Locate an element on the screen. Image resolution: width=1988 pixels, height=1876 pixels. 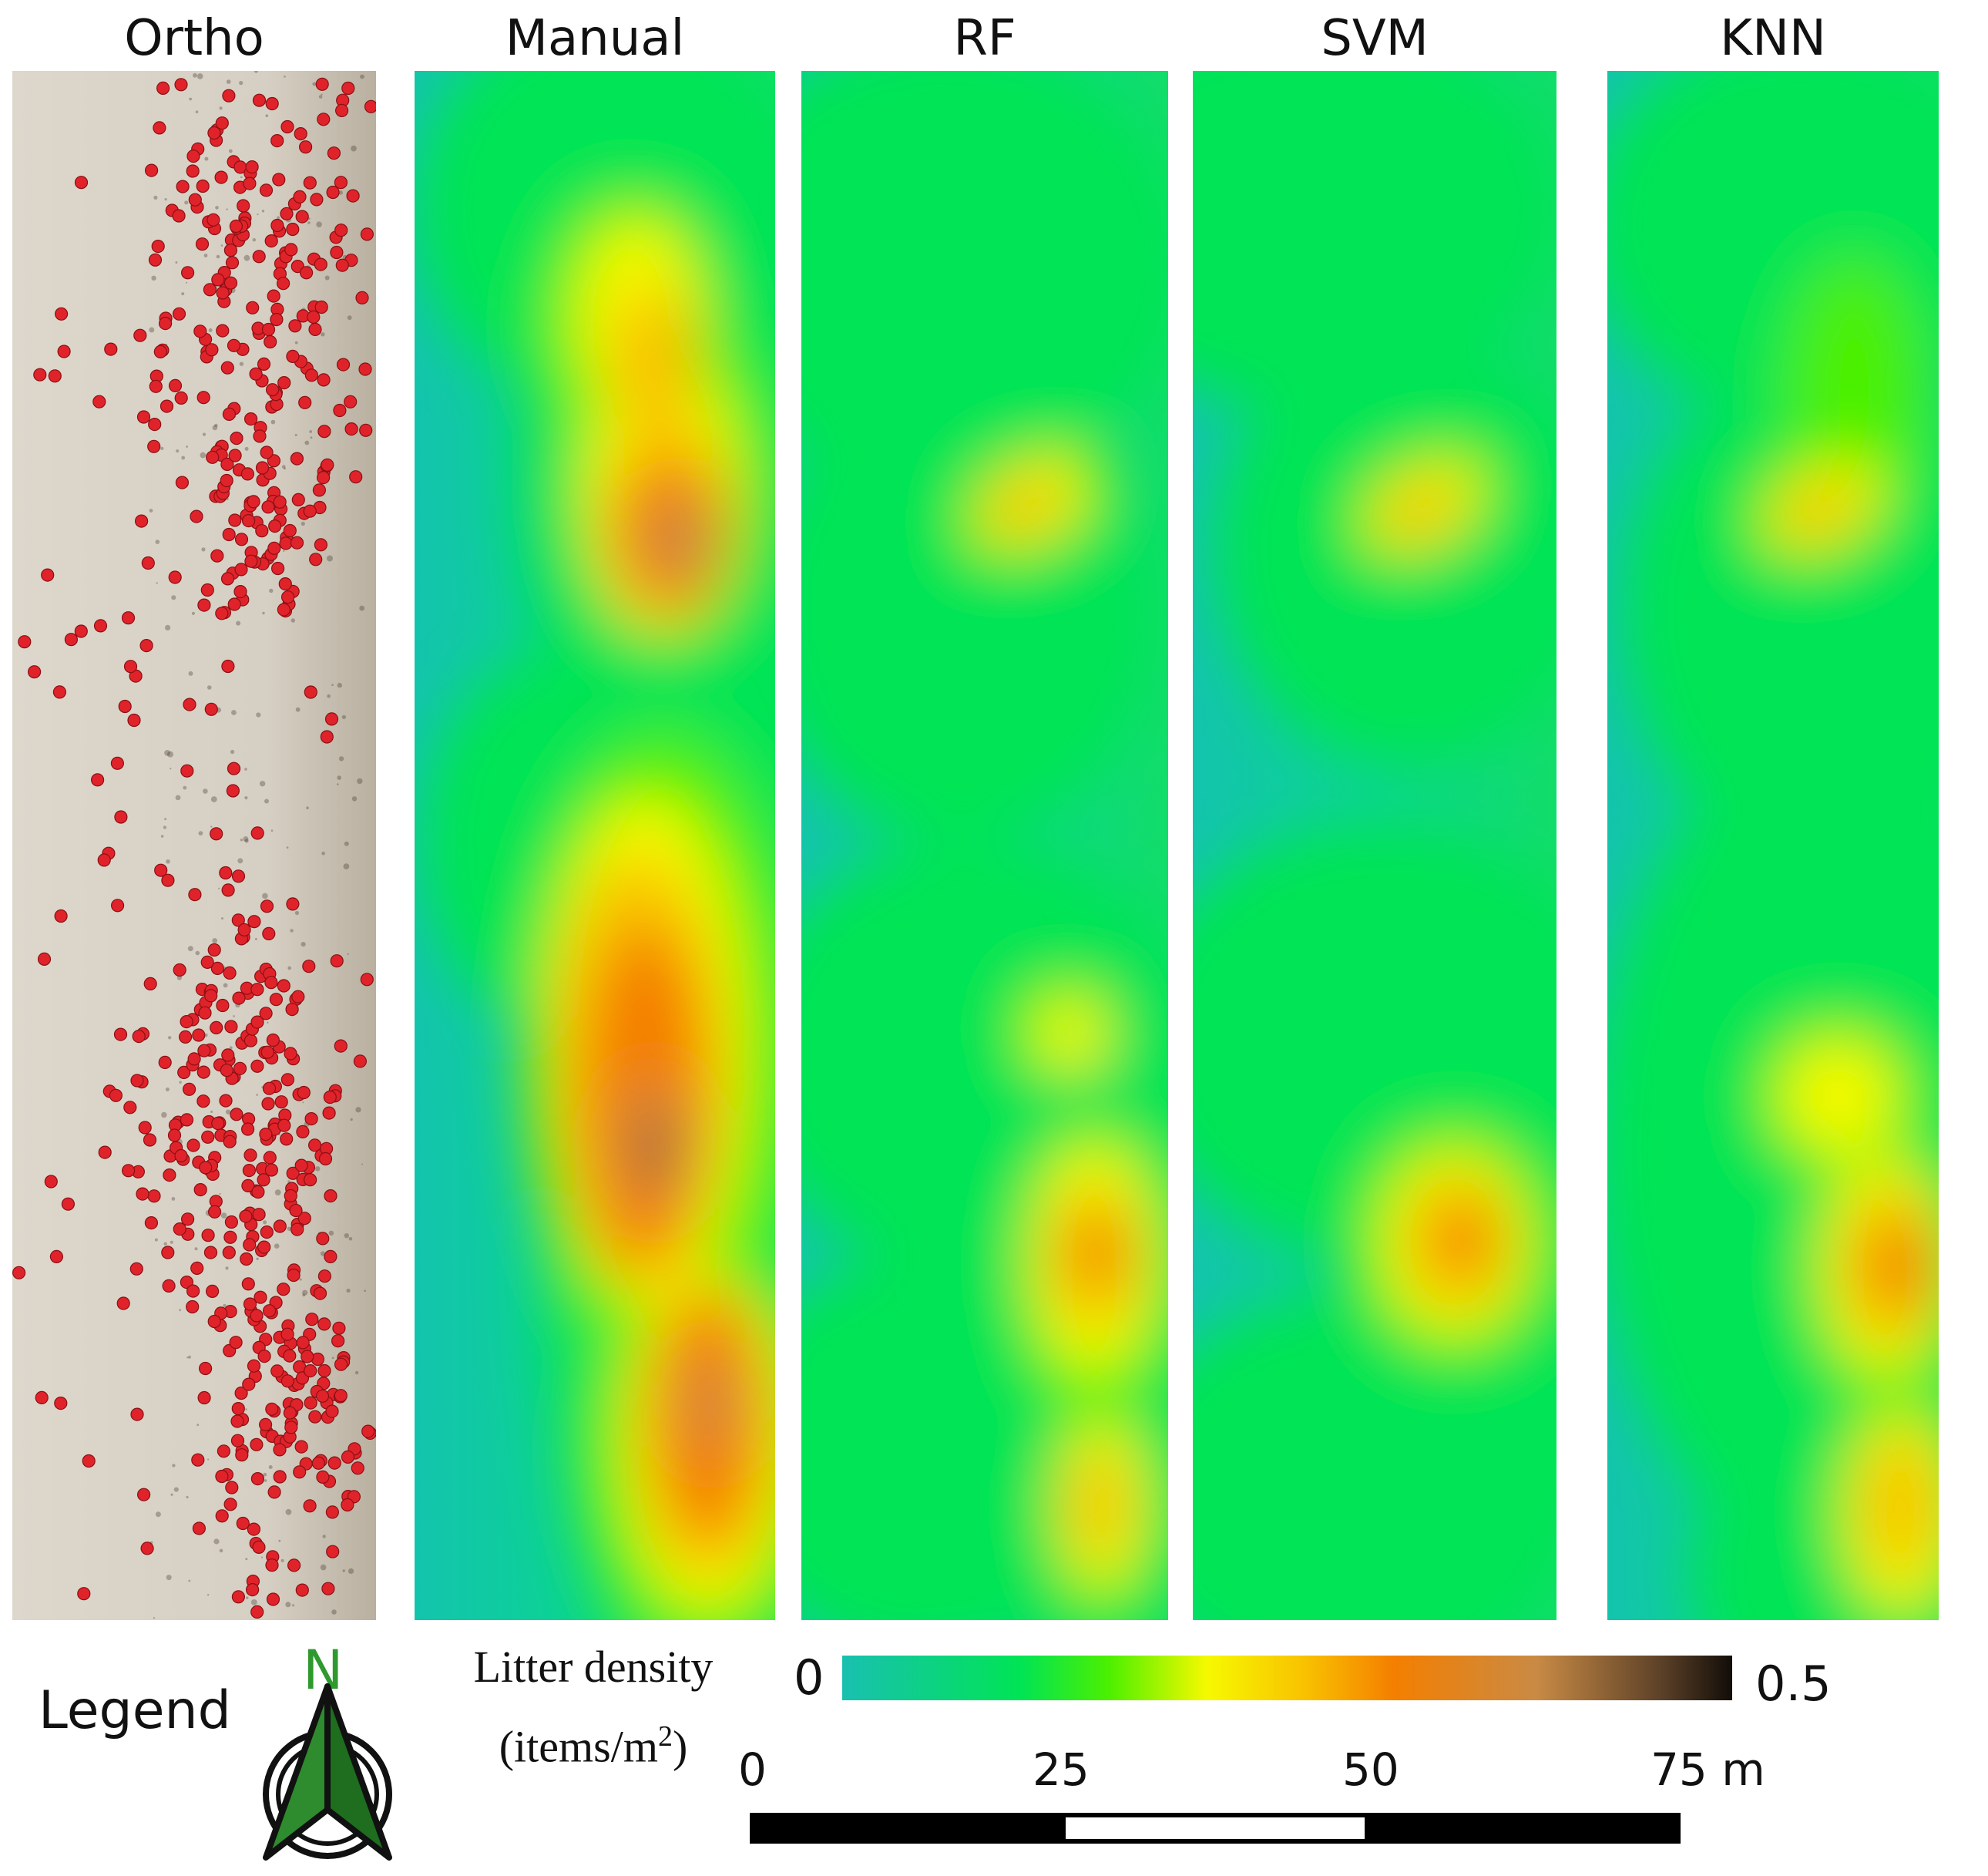
scale-label-50: 50 is located at coordinates (1370, 1769).